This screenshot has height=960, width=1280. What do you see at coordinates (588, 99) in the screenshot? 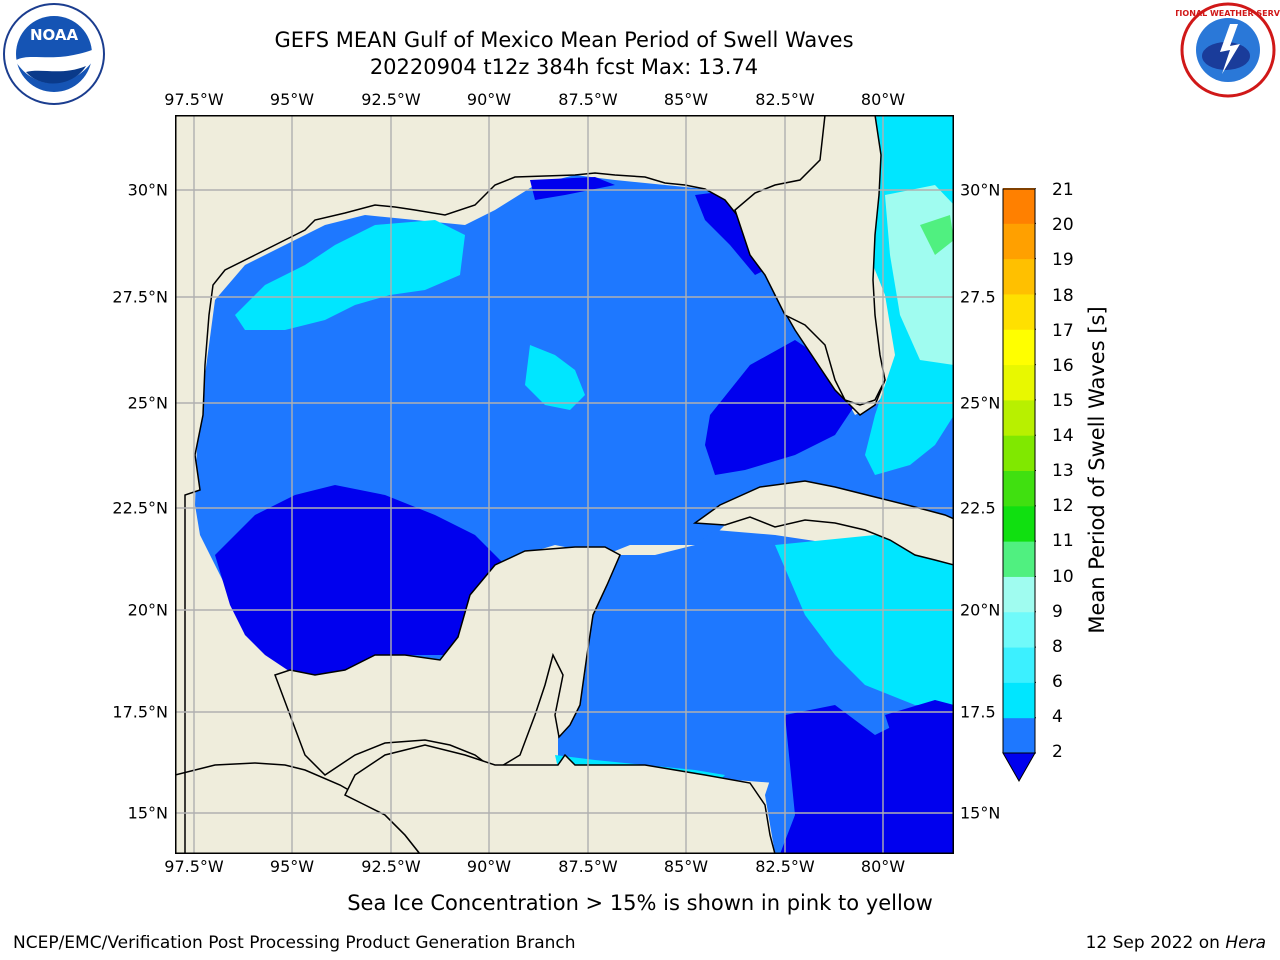
I see `lon-label-top-5: 87.5°W` at bounding box center [588, 99].